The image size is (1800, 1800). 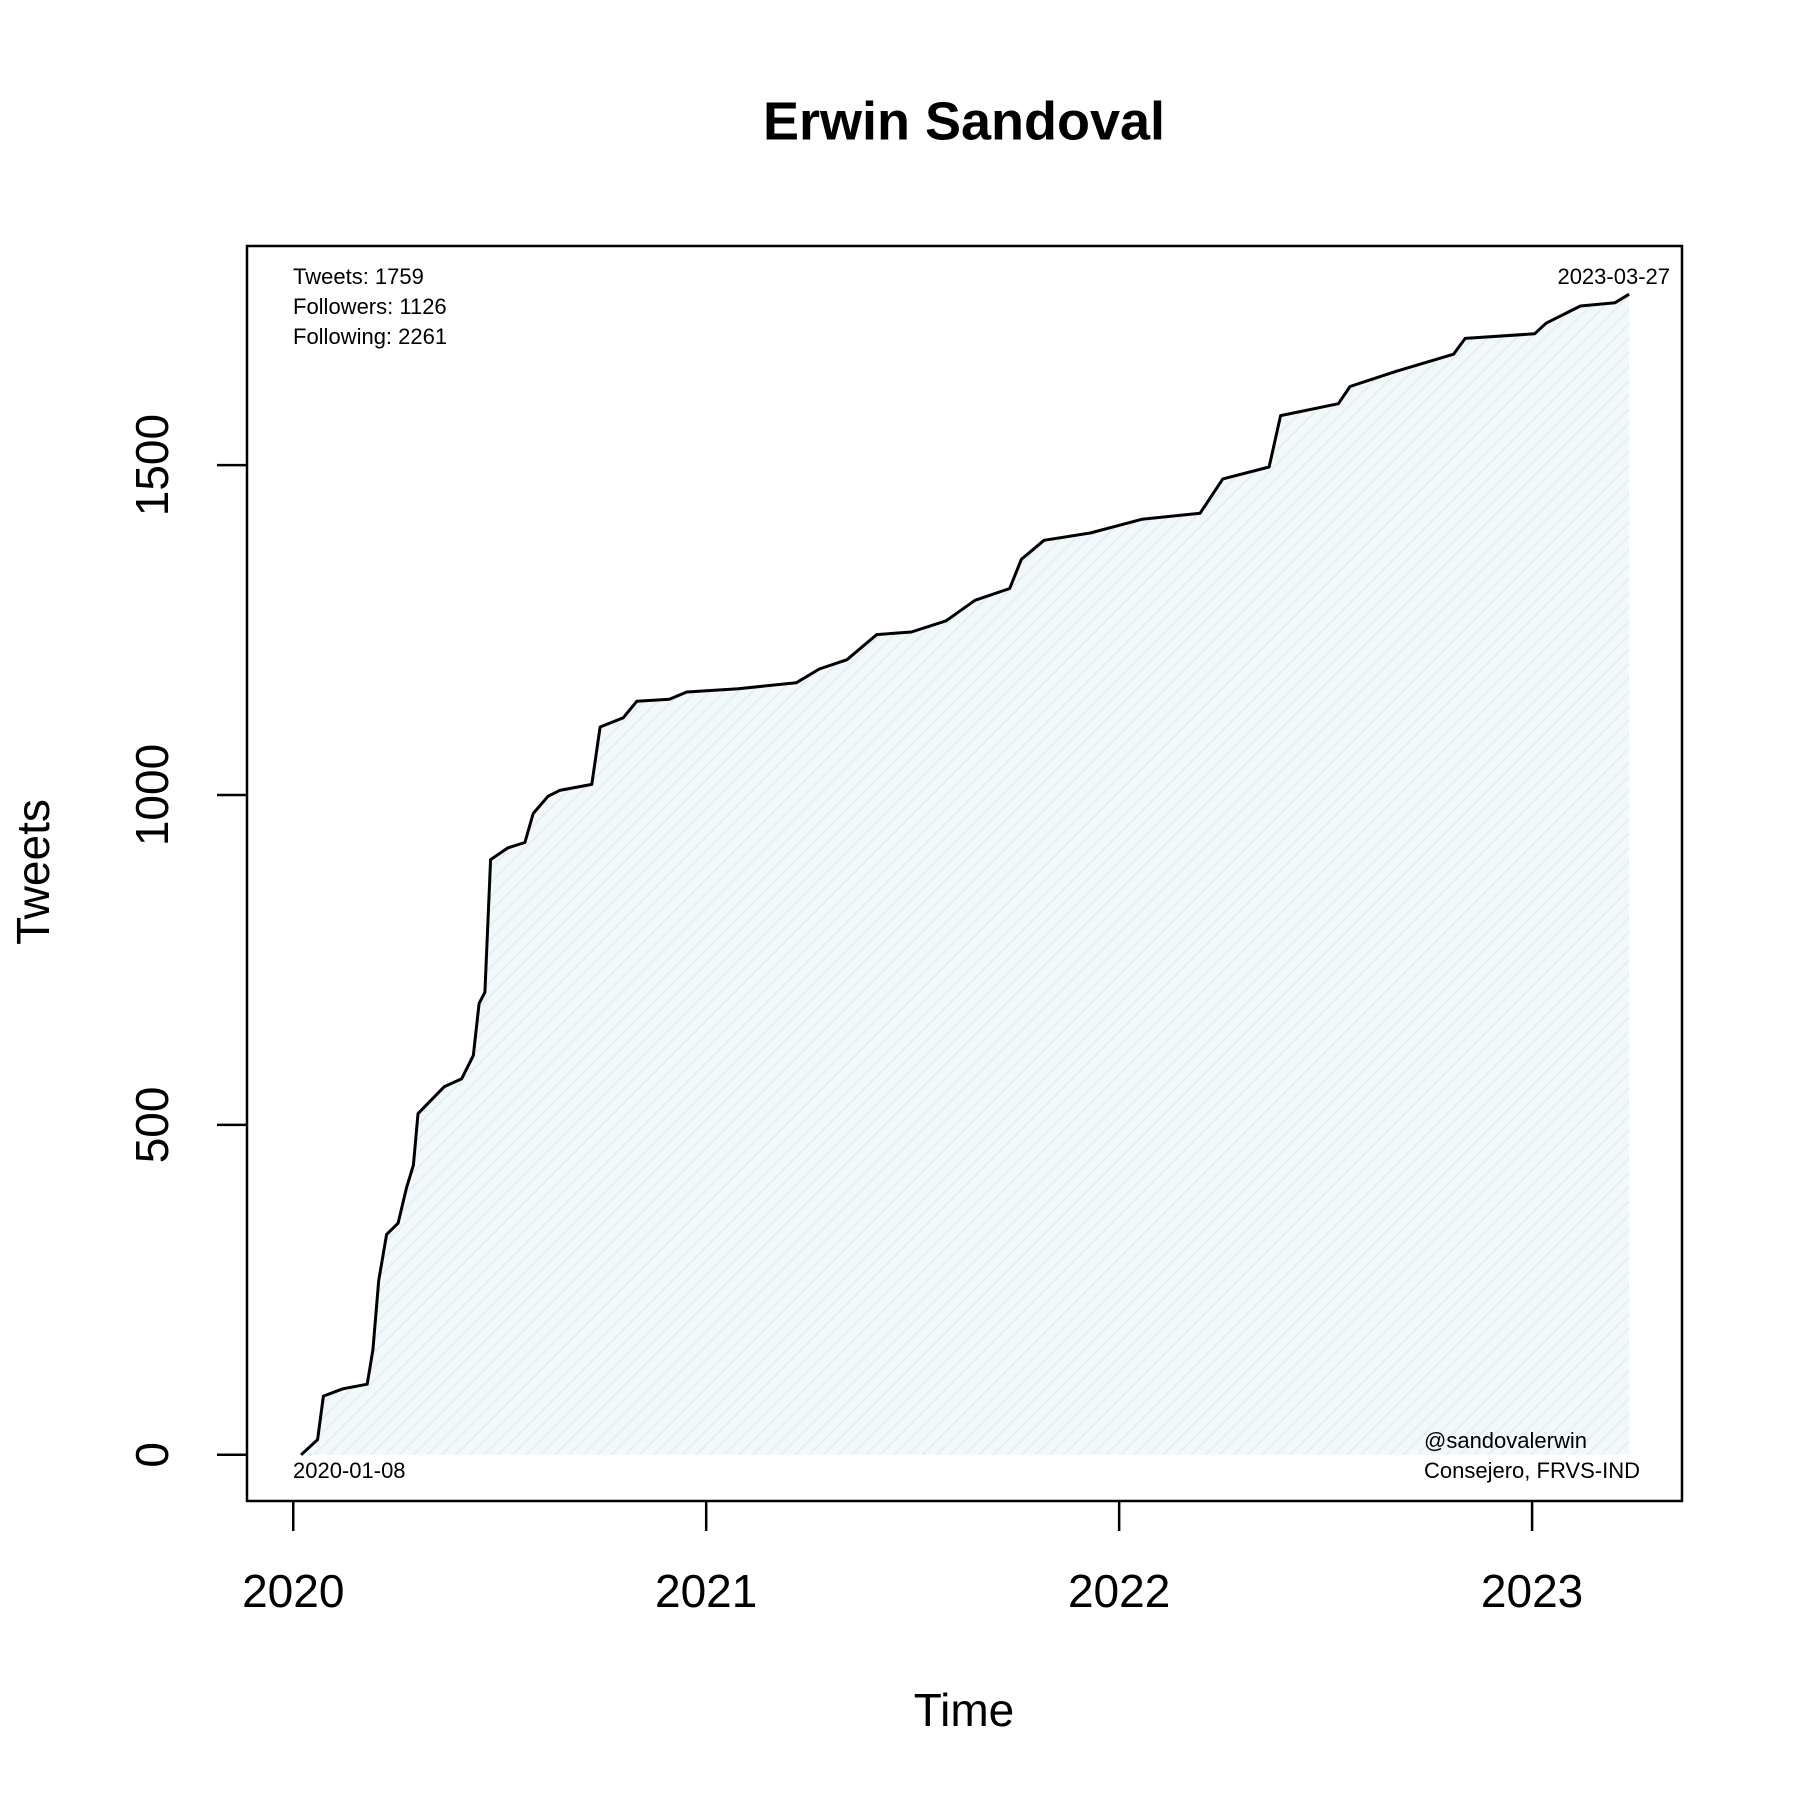 I want to click on annotation: @sandovalerwin, so click(x=1505, y=1440).